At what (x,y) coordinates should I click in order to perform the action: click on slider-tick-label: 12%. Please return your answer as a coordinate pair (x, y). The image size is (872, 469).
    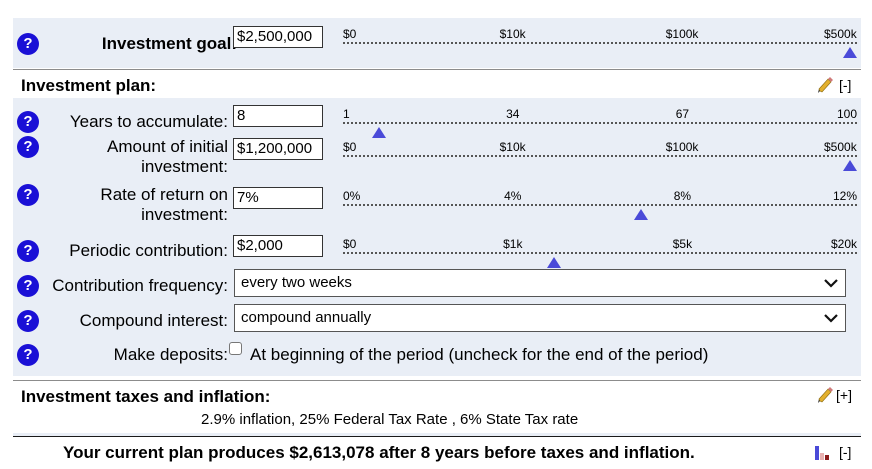
    Looking at the image, I should click on (845, 196).